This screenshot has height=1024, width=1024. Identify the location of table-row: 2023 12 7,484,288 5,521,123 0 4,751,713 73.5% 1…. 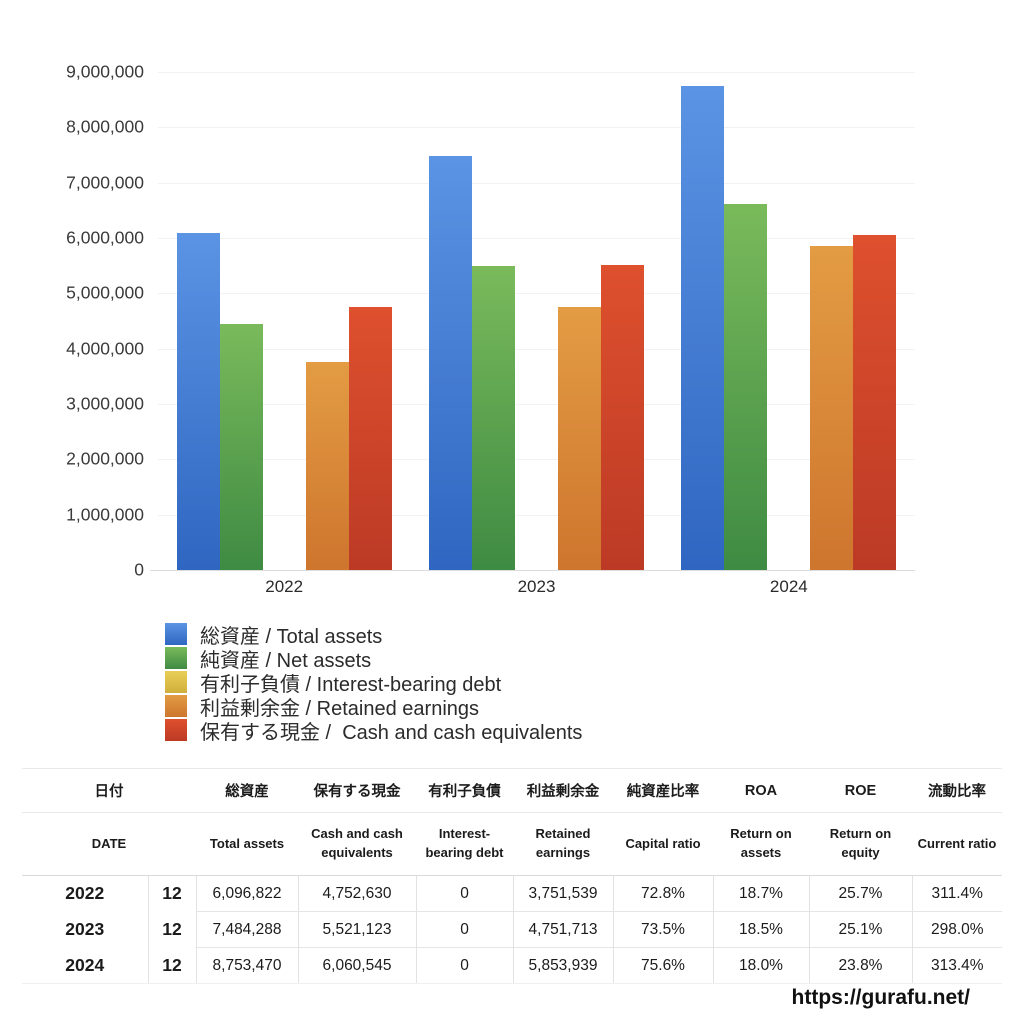
(512, 929).